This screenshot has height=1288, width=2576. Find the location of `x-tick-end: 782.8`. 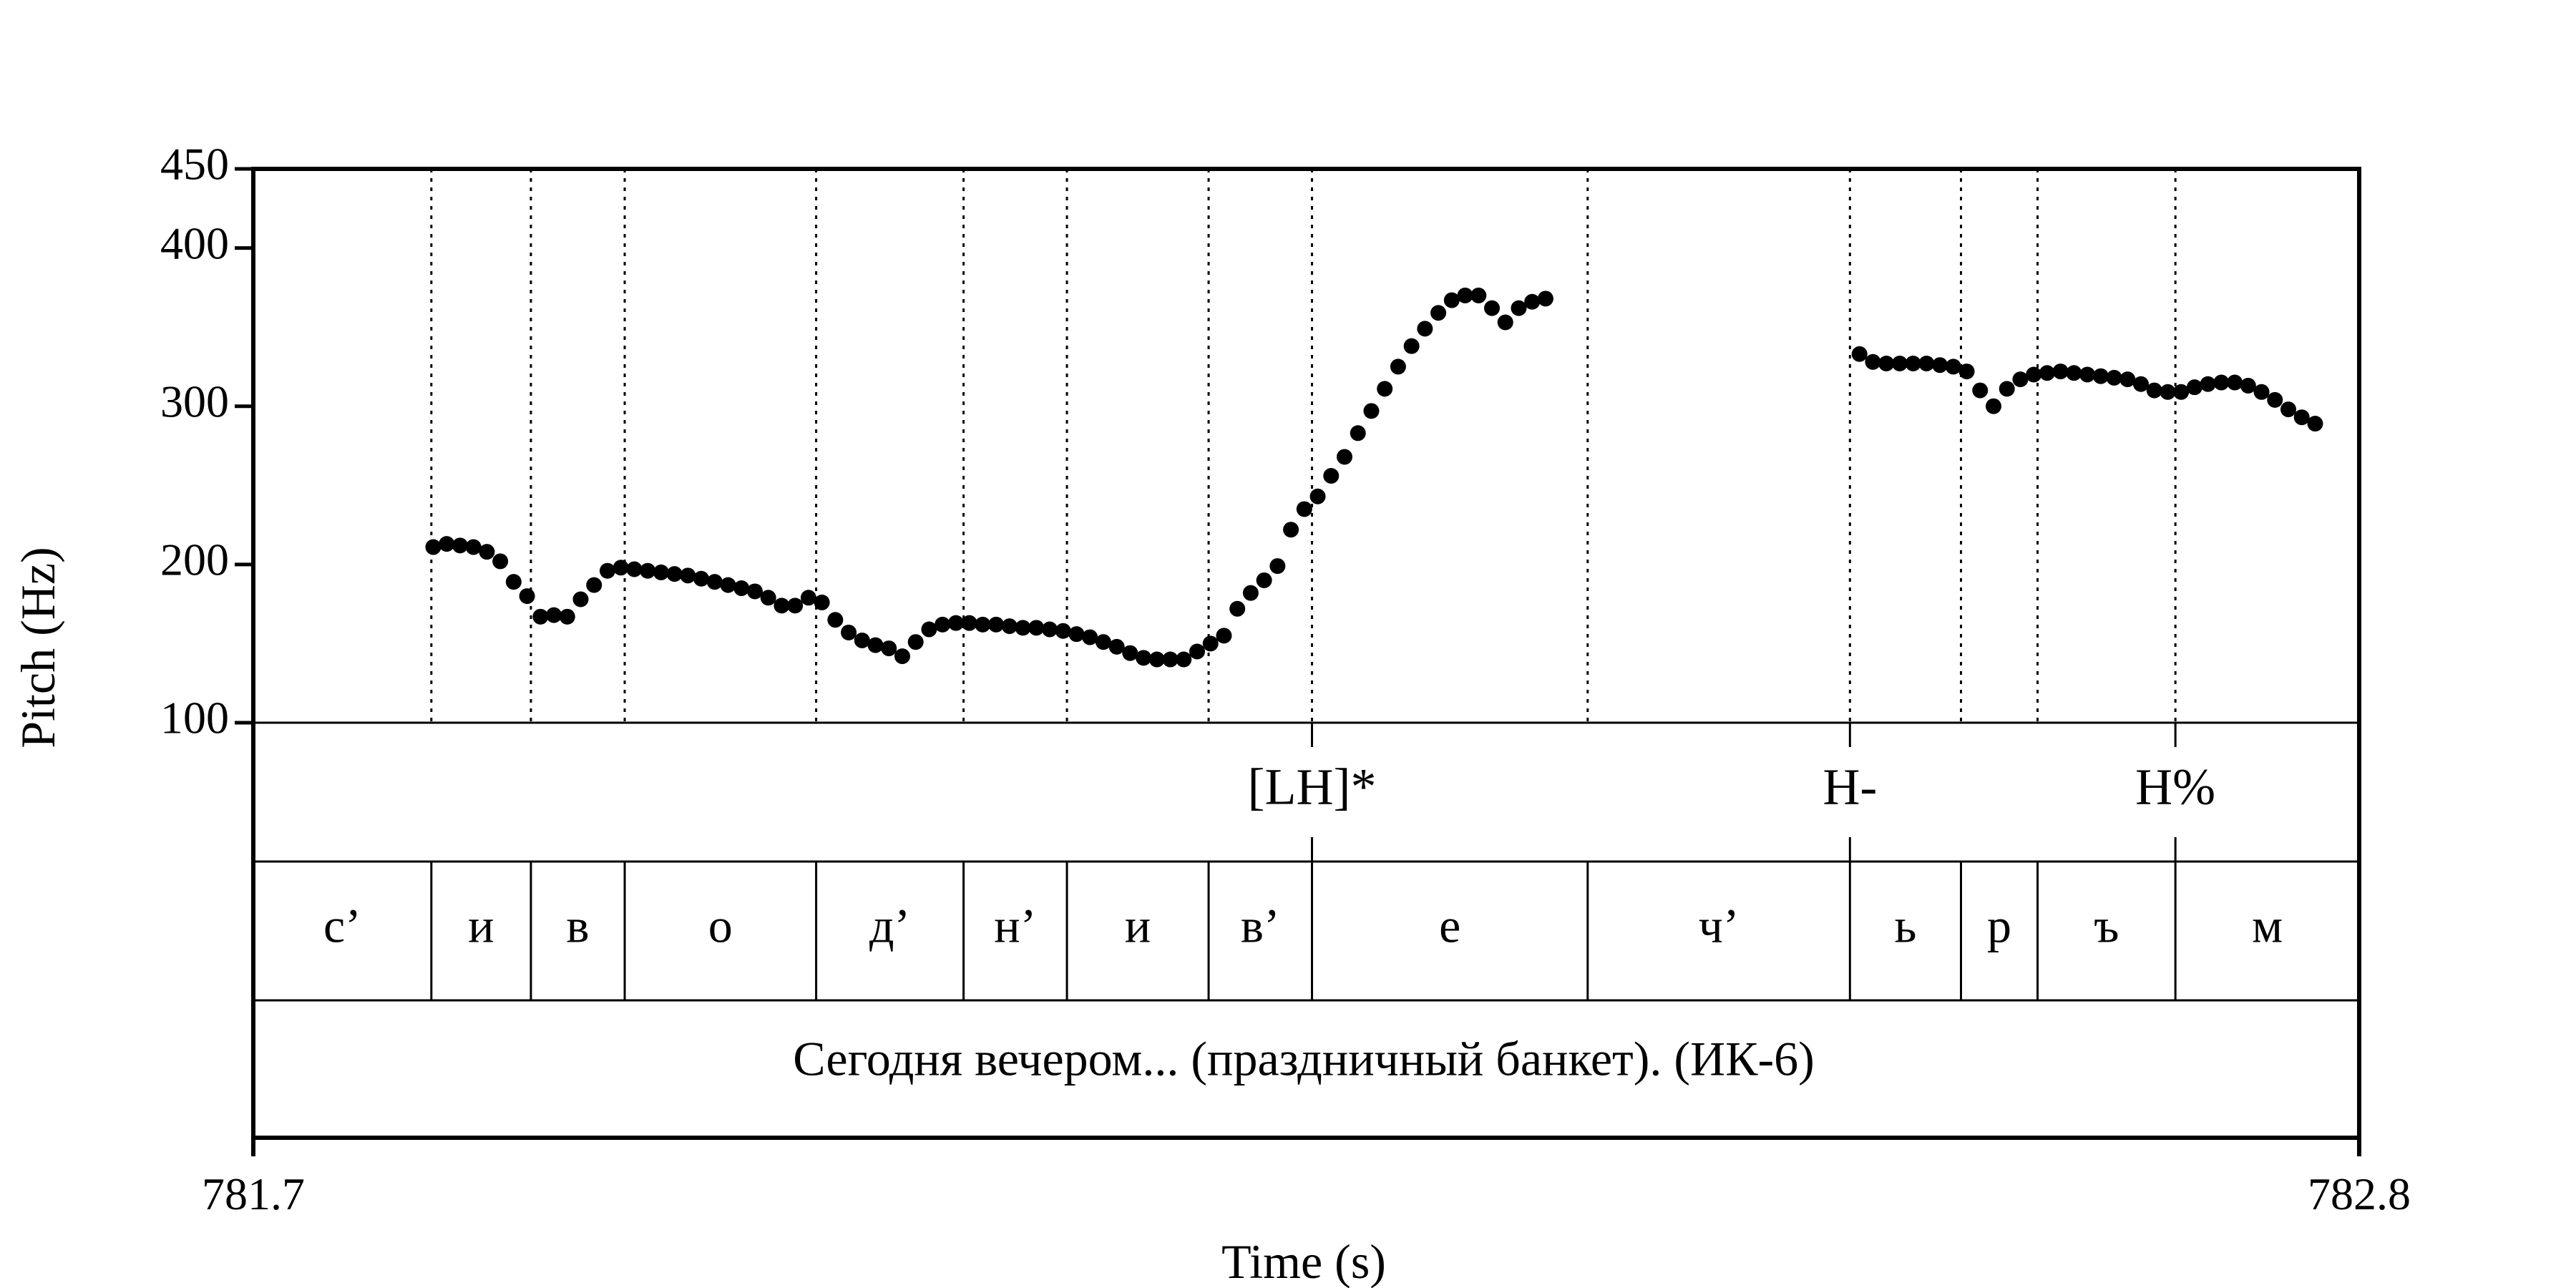

x-tick-end: 782.8 is located at coordinates (2359, 1194).